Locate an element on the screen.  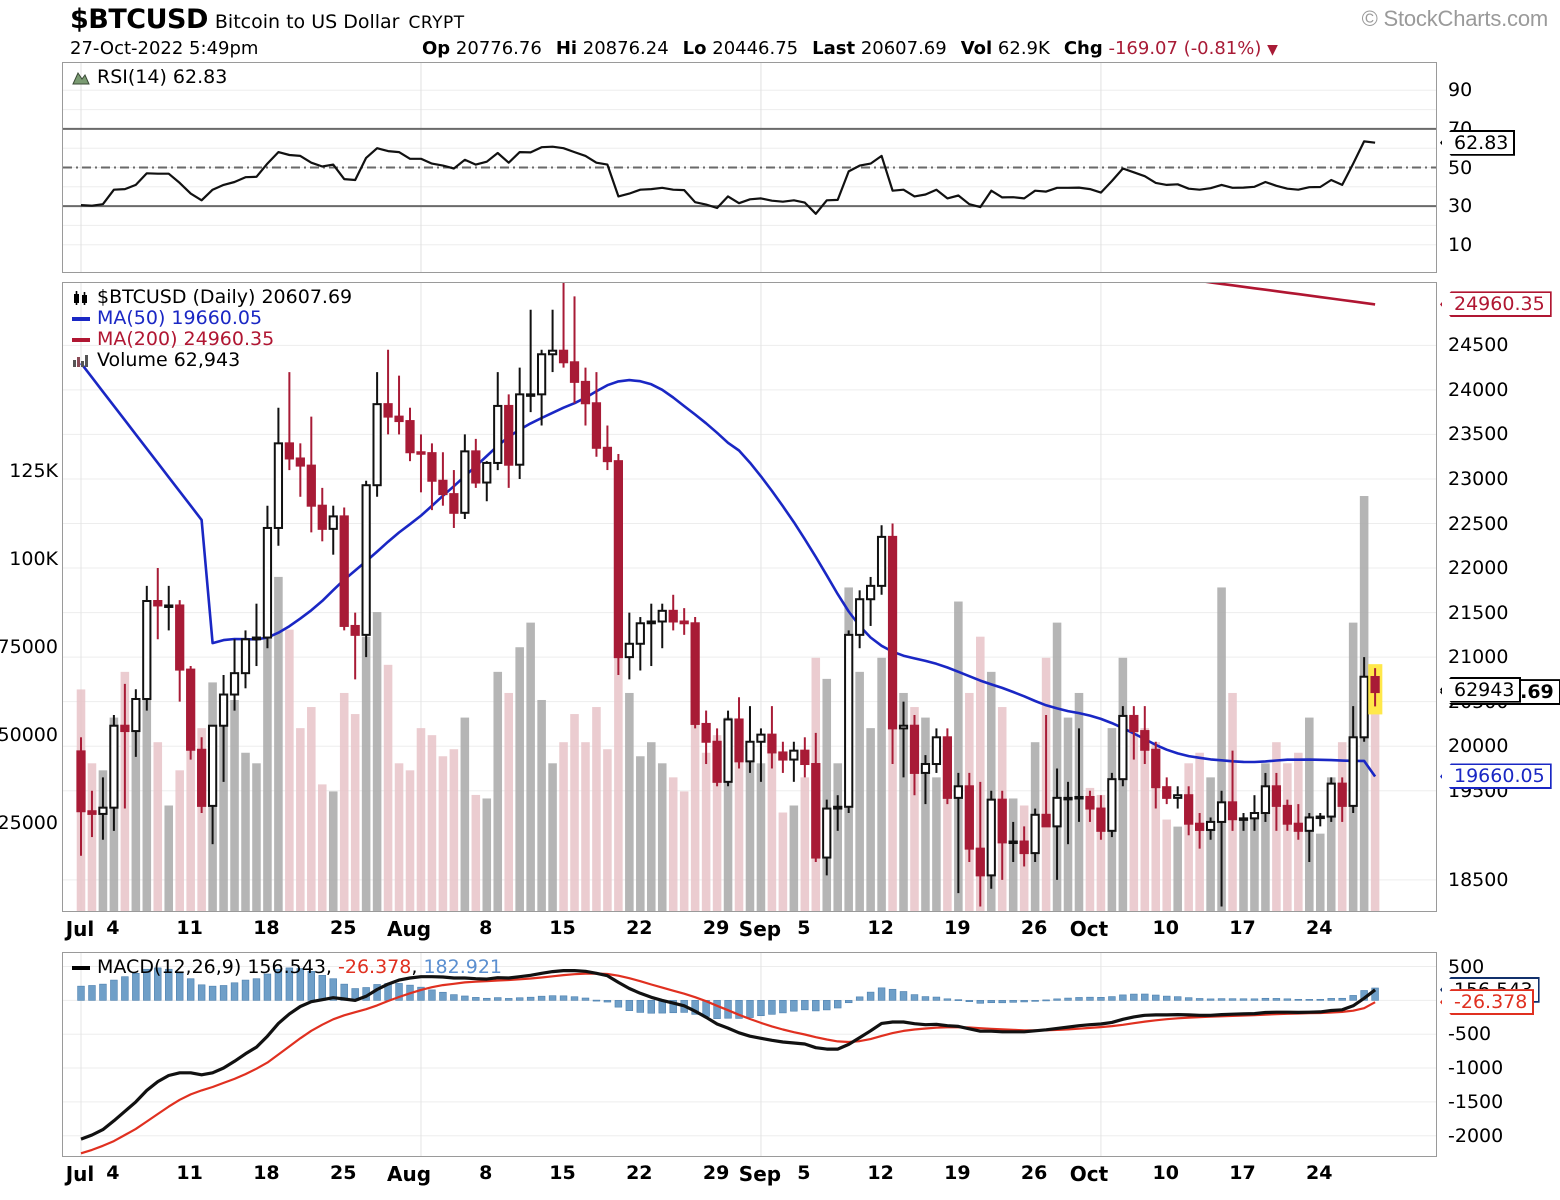
macd-tick: -500 is located at coordinates (1470, 1034).